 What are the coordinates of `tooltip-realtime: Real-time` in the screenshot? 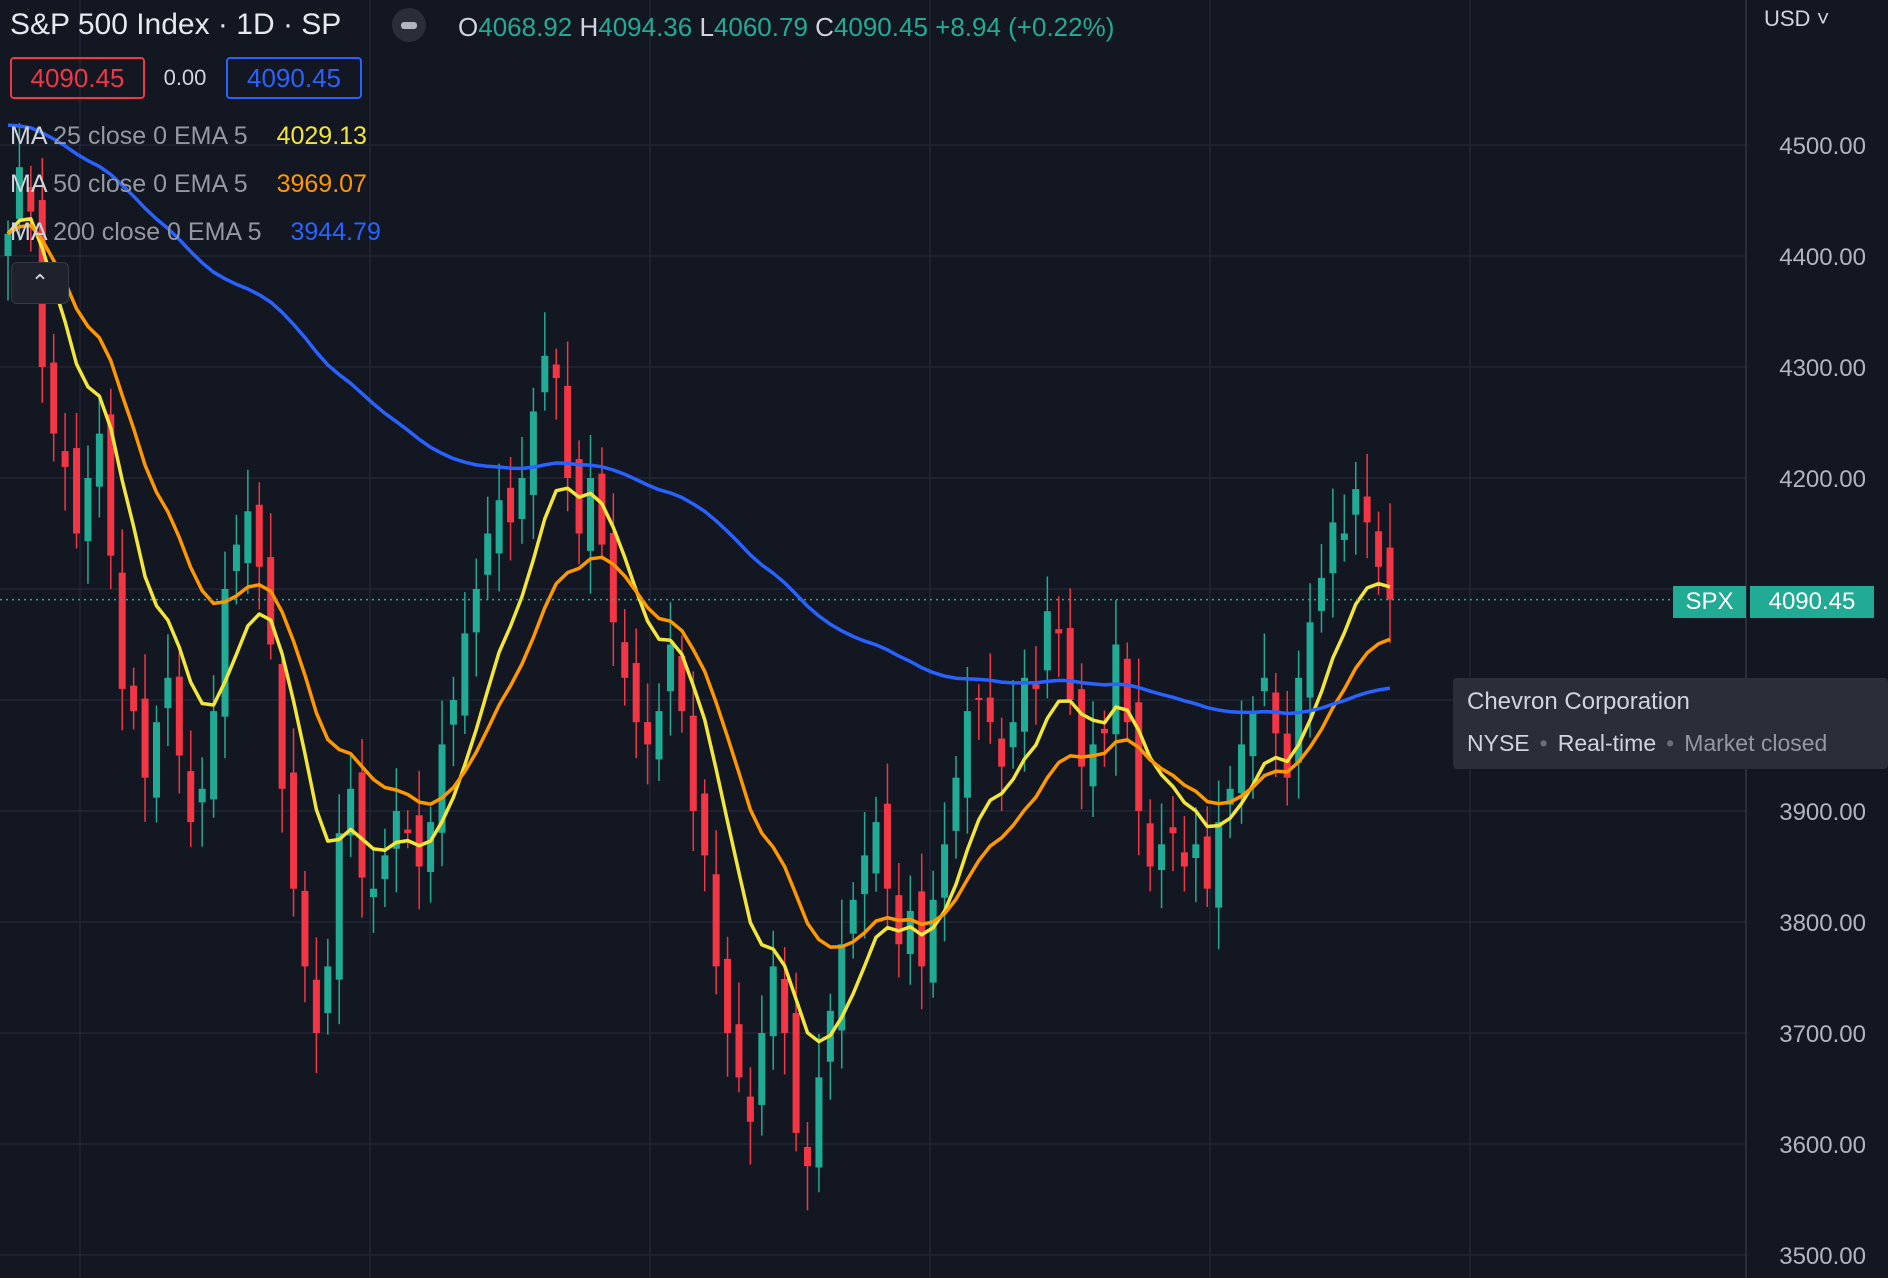 It's located at (1607, 743).